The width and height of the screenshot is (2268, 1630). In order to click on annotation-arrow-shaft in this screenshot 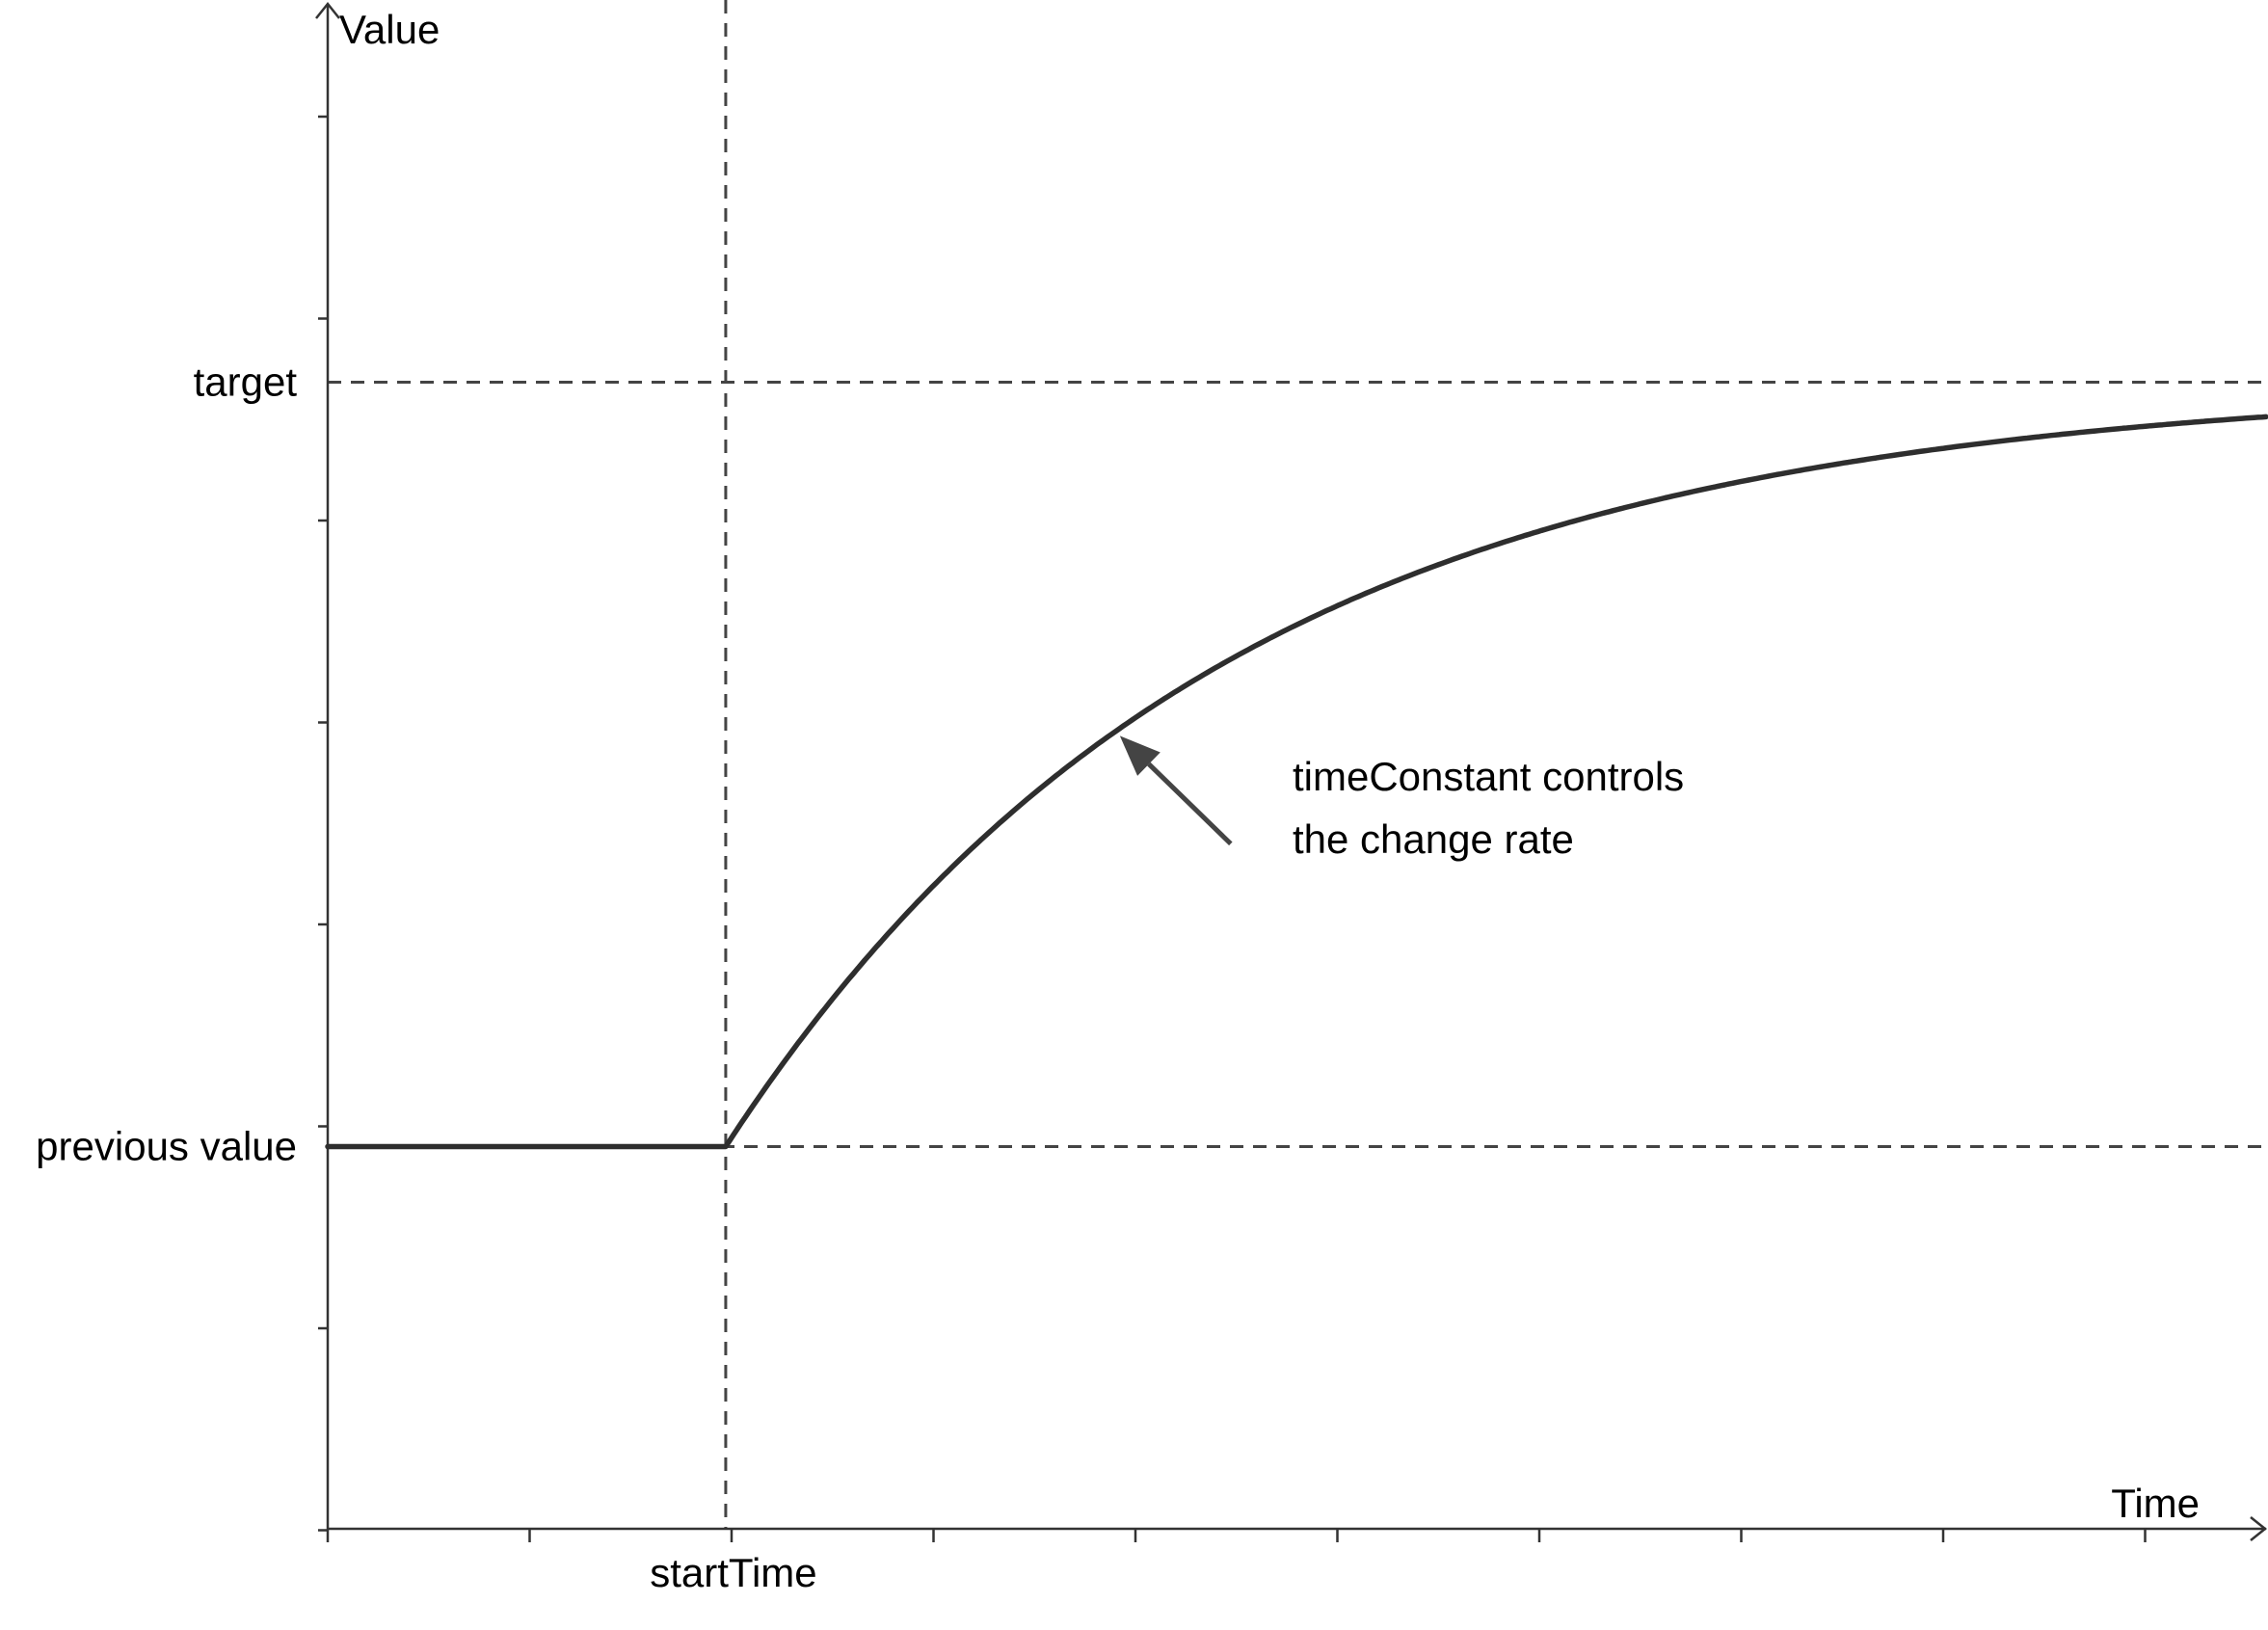, I will do `click(1190, 804)`.